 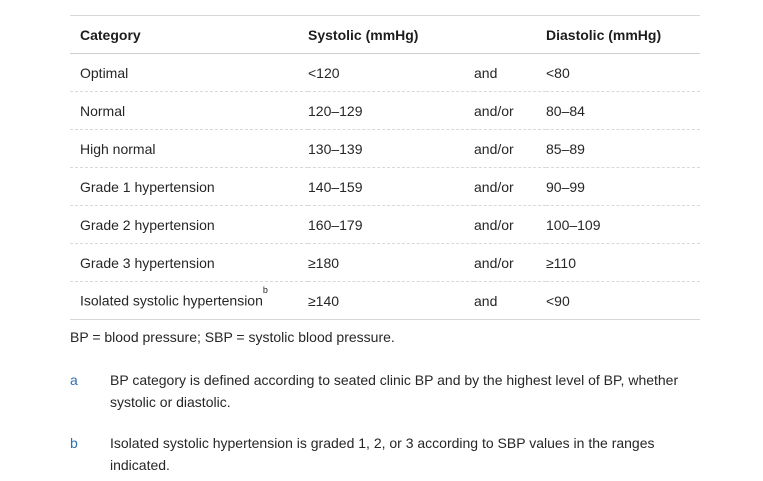 I want to click on cell-diastolic: <90, so click(x=623, y=300).